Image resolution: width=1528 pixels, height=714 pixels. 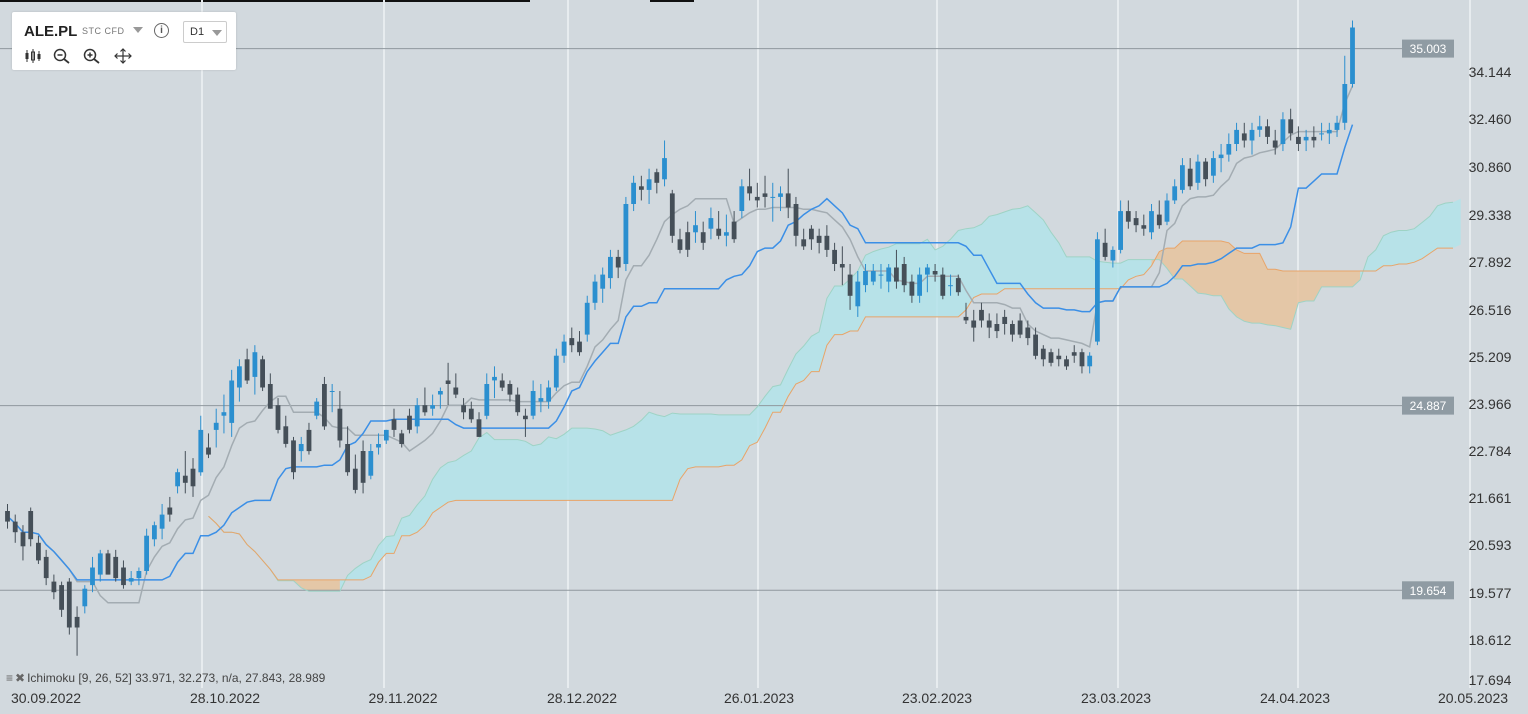 I want to click on candlestick-icon, so click(x=33, y=56).